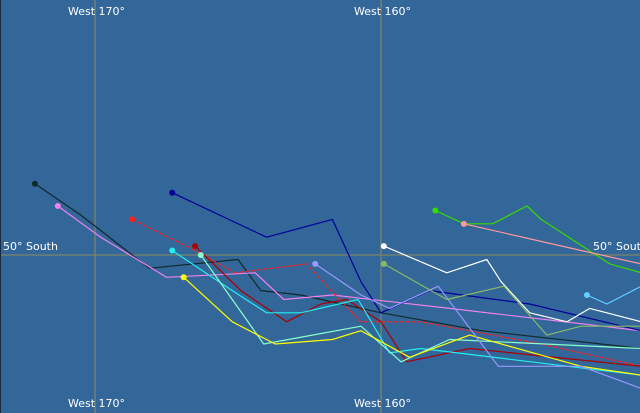  I want to click on meridian-label-w160-top: West 160°, so click(383, 11).